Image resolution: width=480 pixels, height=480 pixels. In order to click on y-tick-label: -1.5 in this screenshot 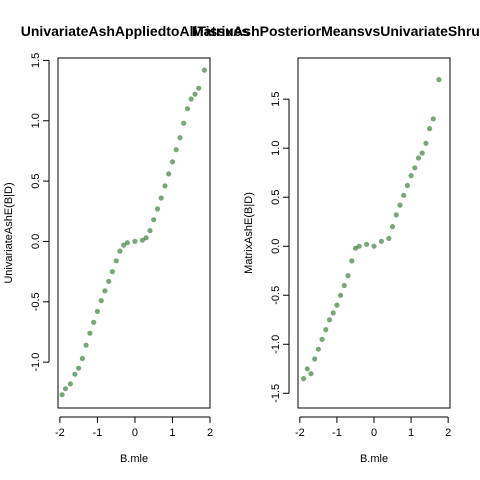, I will do `click(276, 393)`.